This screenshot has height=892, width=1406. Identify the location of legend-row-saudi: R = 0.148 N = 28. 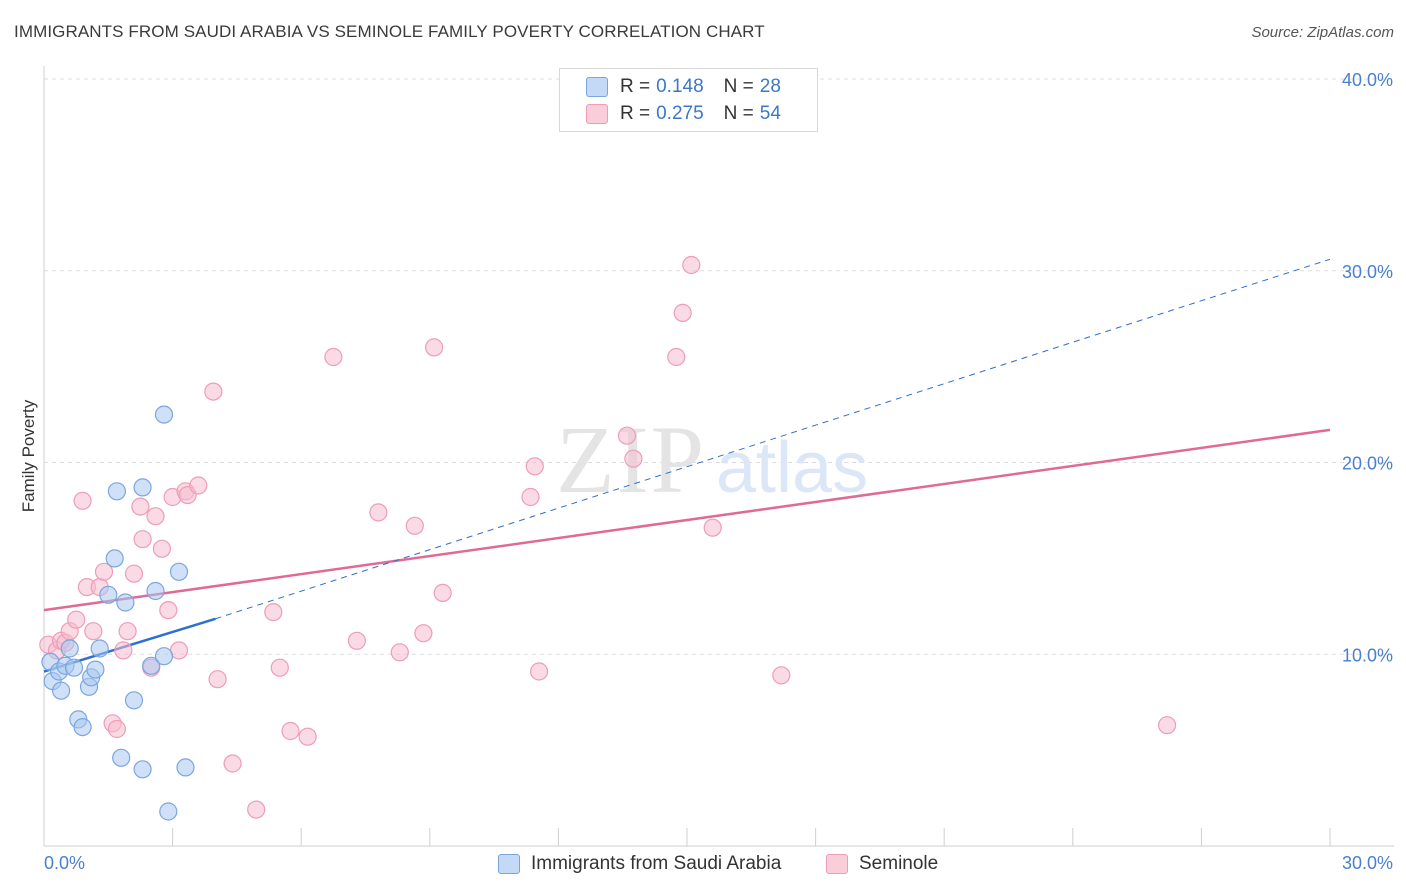
(683, 87).